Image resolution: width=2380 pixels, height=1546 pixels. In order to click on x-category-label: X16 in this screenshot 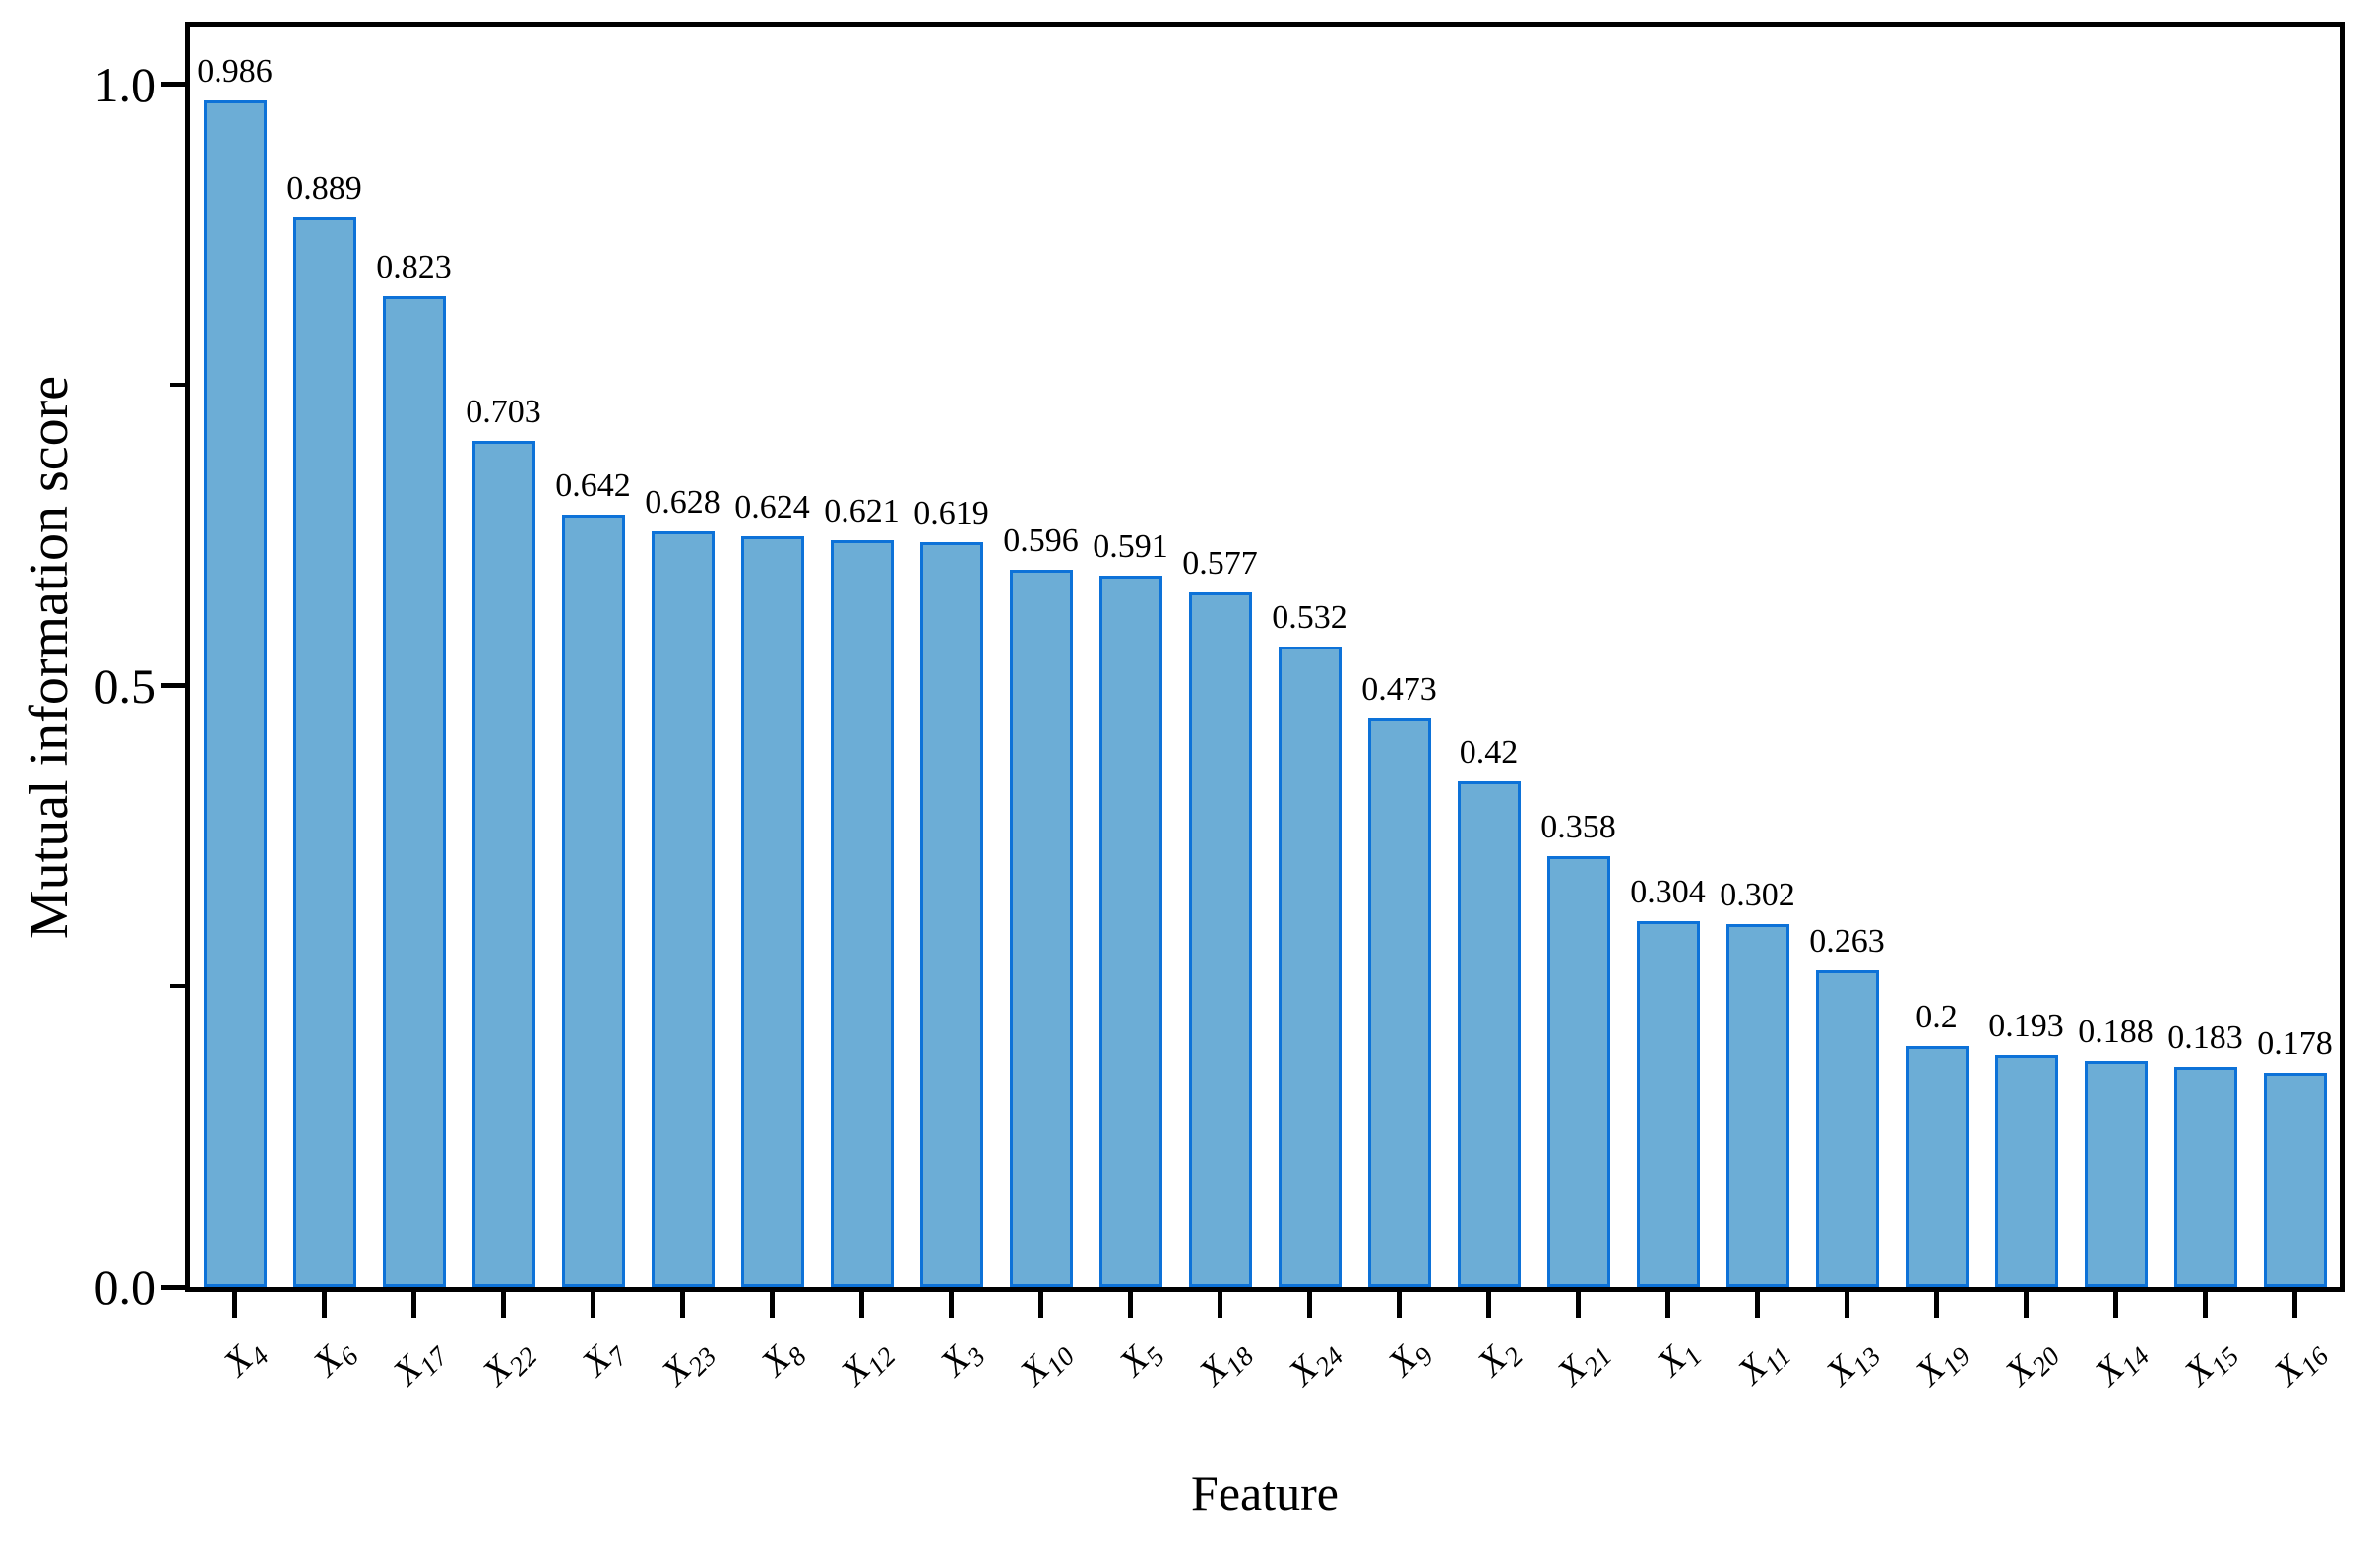, I will do `click(2301, 1361)`.